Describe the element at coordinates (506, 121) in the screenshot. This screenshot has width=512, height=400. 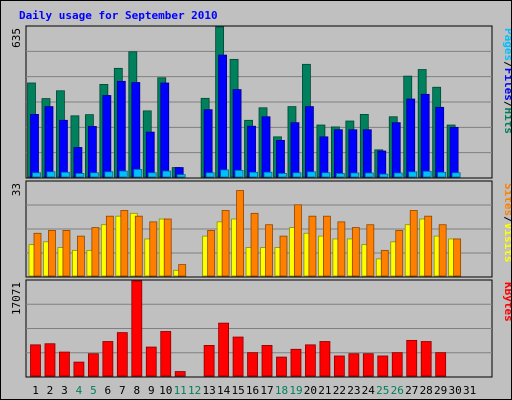
I see `legend-item: Hits` at that location.